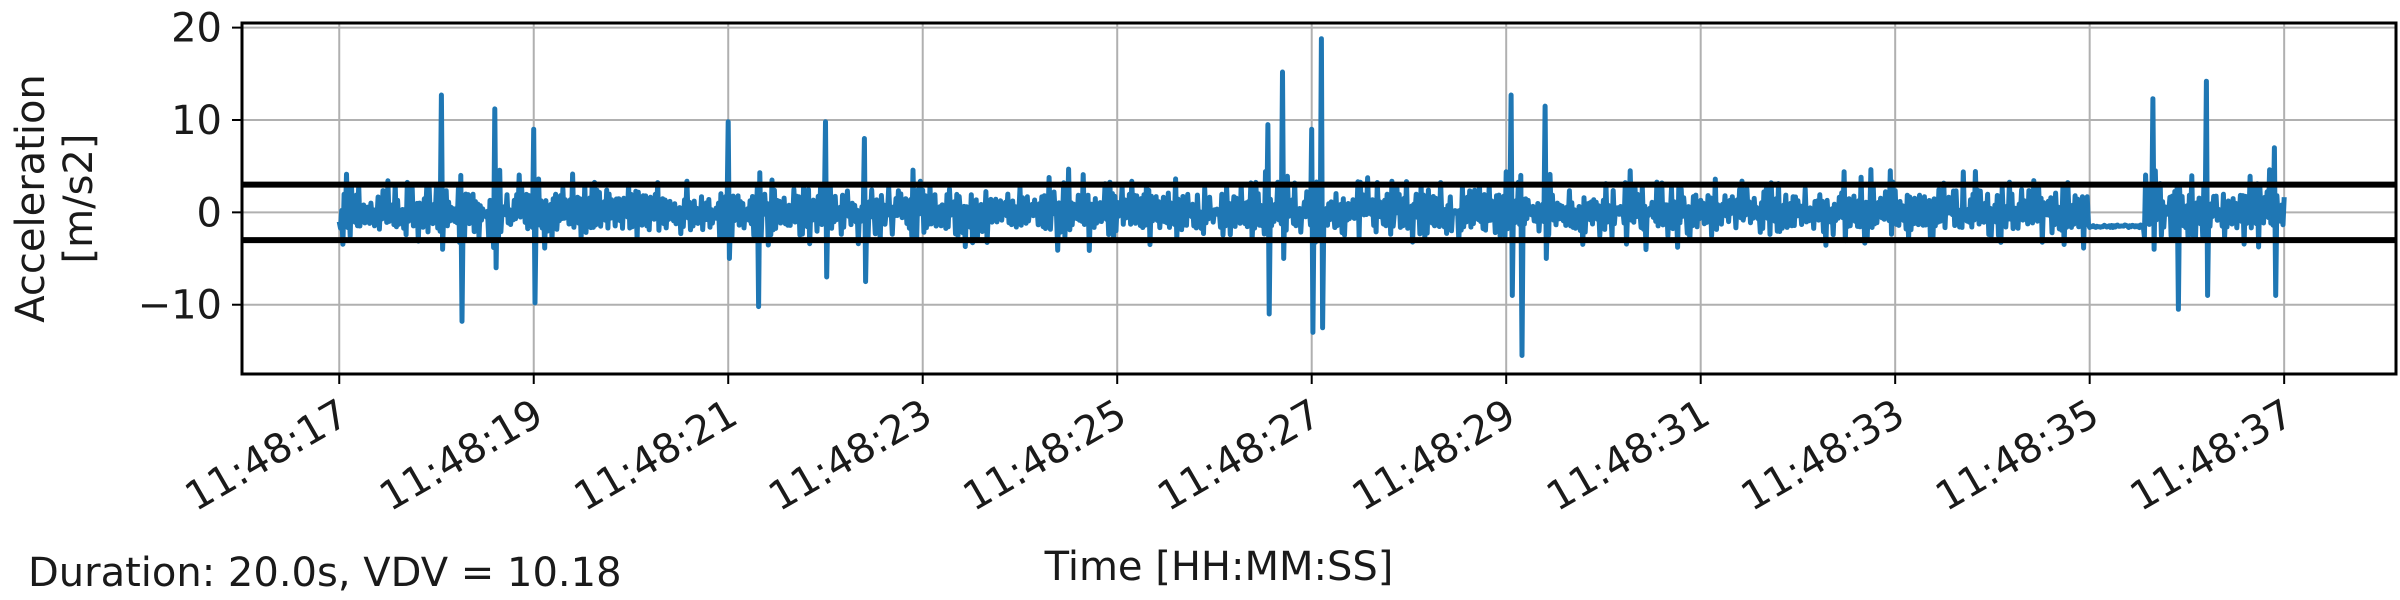 The height and width of the screenshot is (600, 2400). I want to click on y-tick-label: 0, so click(209, 213).